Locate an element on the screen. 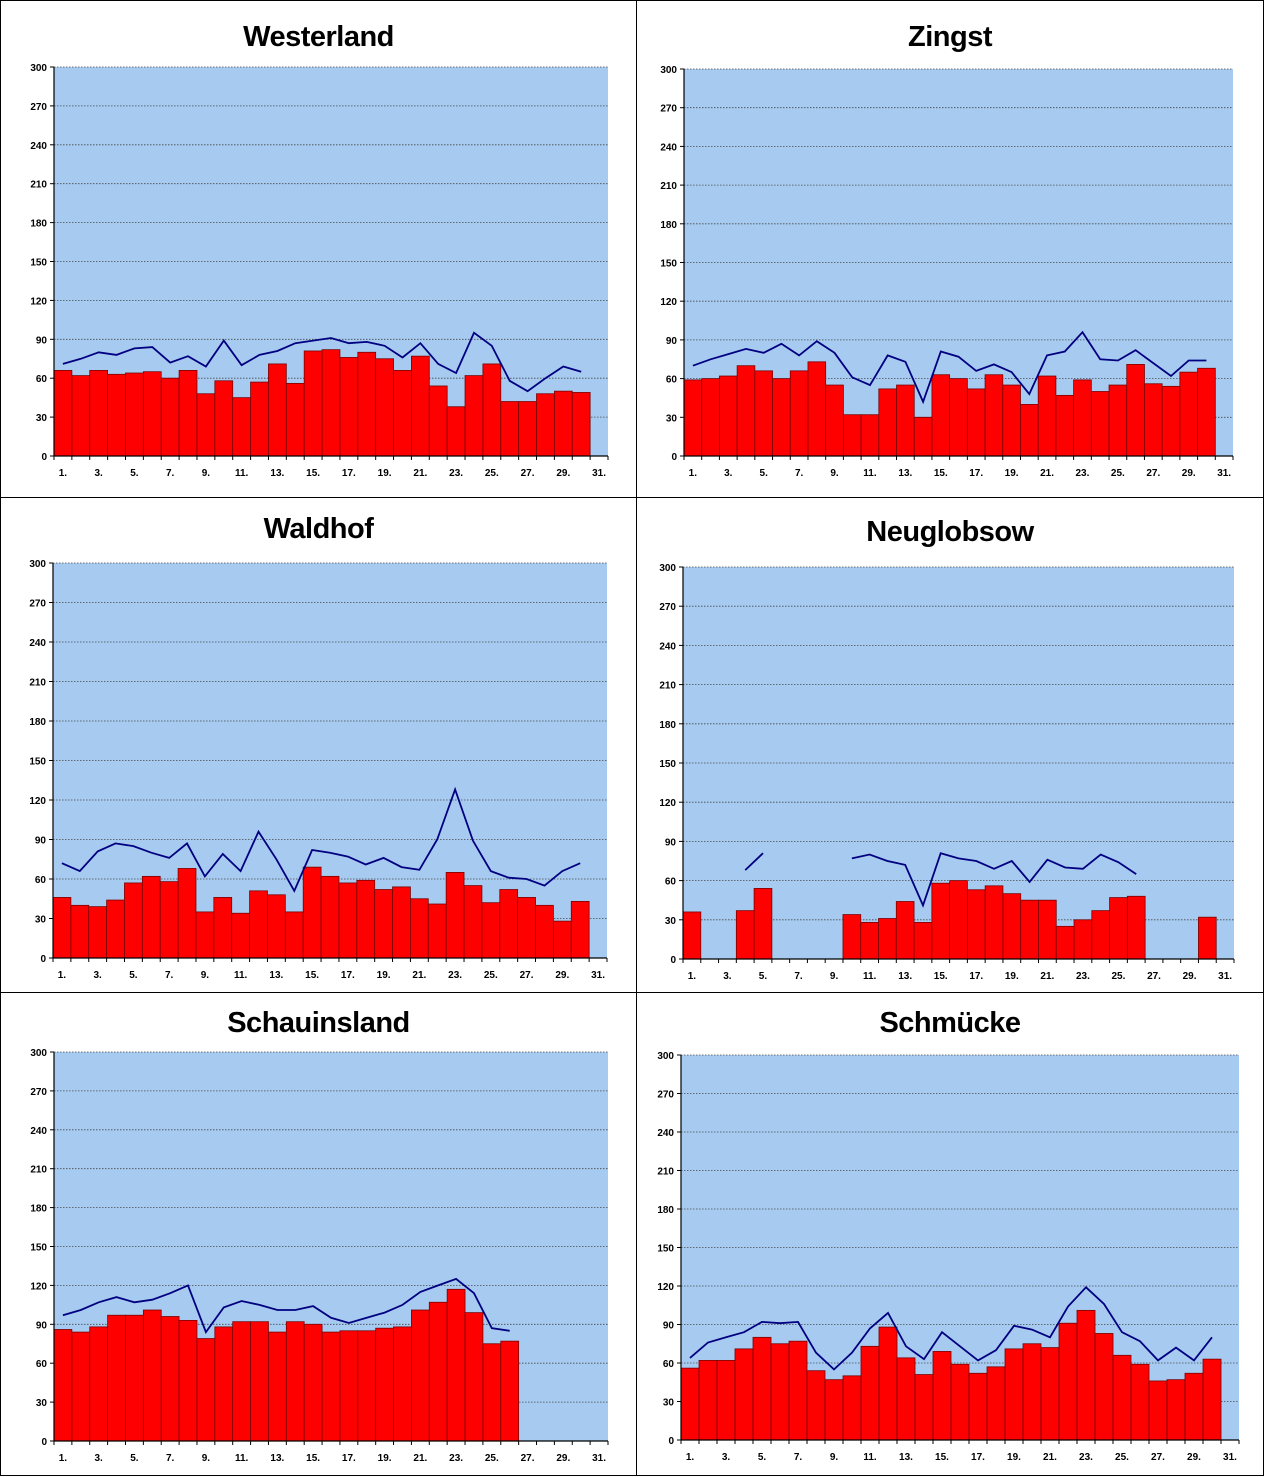 This screenshot has height=1477, width=1264. x-tick-label: 17. is located at coordinates (978, 1457).